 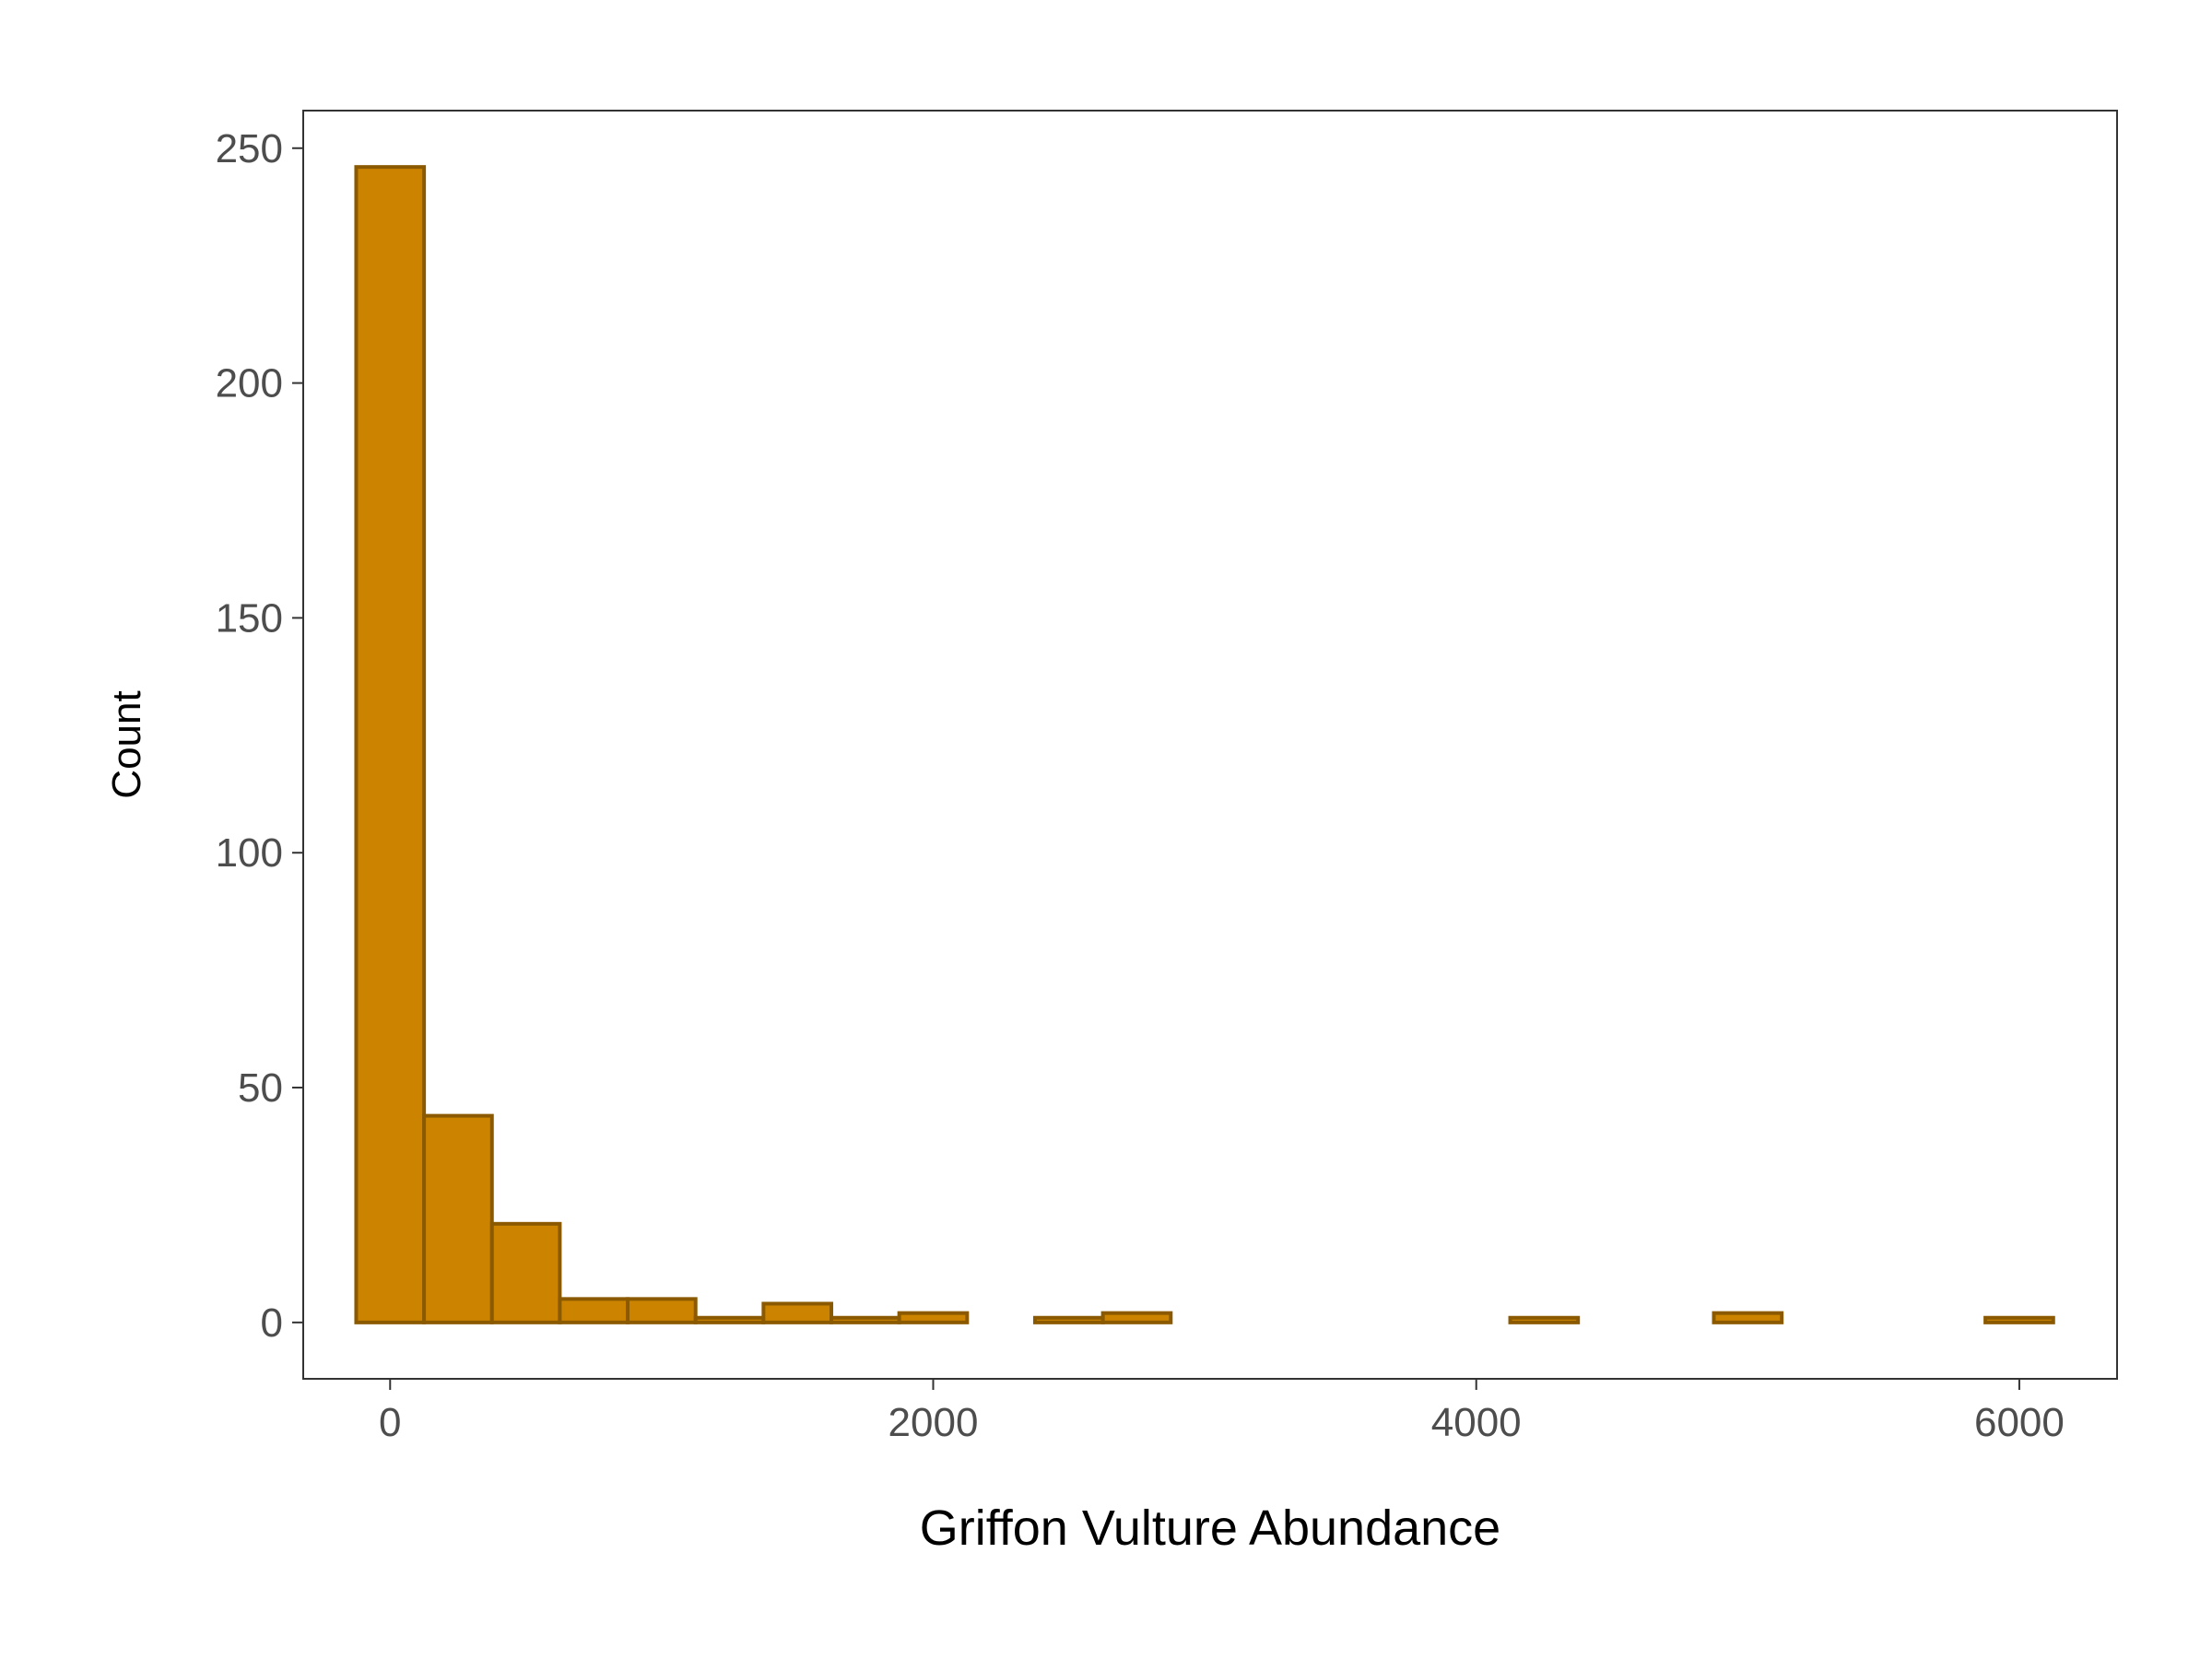 What do you see at coordinates (126, 744) in the screenshot?
I see `y-axis-title: Count` at bounding box center [126, 744].